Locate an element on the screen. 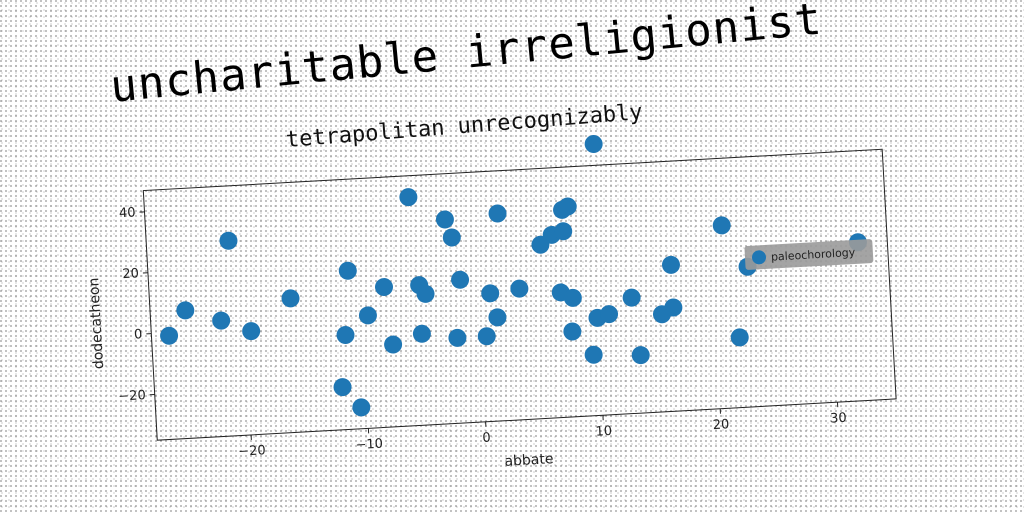 The image size is (1024, 512). y-tick-label: 40 is located at coordinates (127, 213).